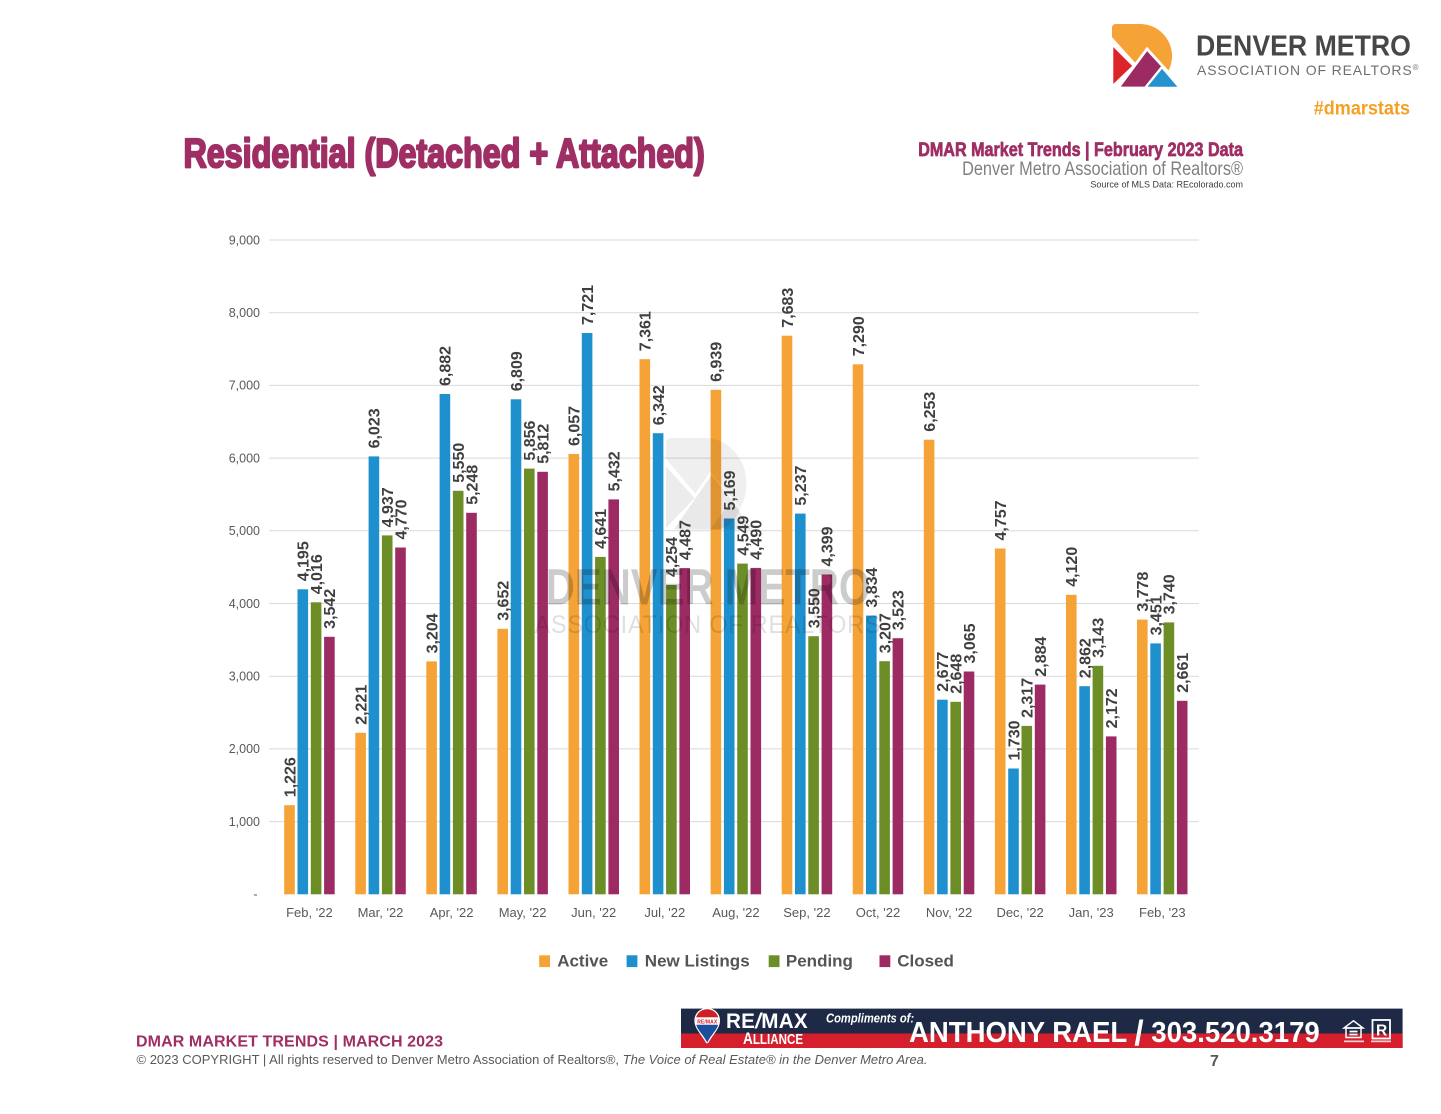 The height and width of the screenshot is (1114, 1441). I want to click on svg-text:DMAR MARKET TRENDS | MARCH 202: DMAR MARKET TRENDS | MARCH 2023, so click(289, 1041).